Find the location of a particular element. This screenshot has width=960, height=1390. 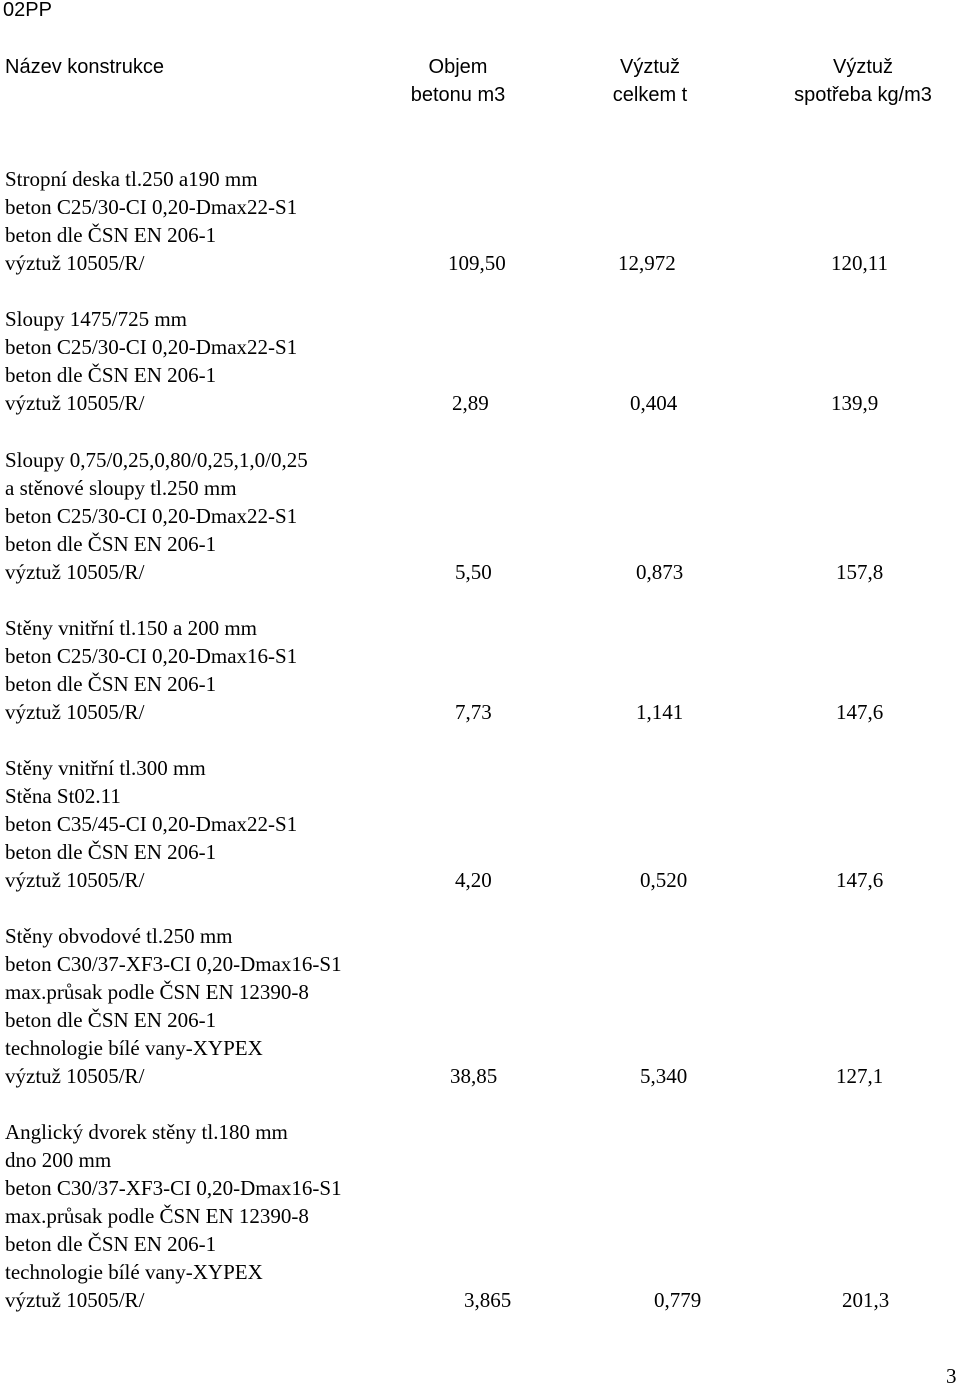

column-header-rebar-usage-line2: spotřeba kg/m3 is located at coordinates (863, 95).